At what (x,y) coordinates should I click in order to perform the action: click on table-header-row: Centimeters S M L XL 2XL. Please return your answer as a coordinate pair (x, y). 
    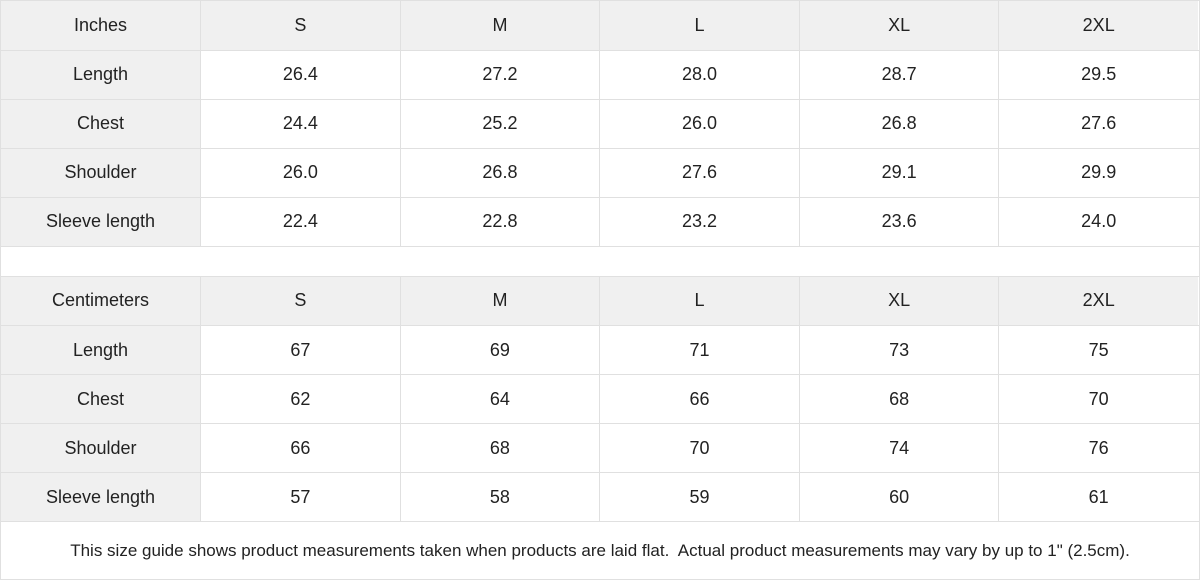
    Looking at the image, I should click on (600, 301).